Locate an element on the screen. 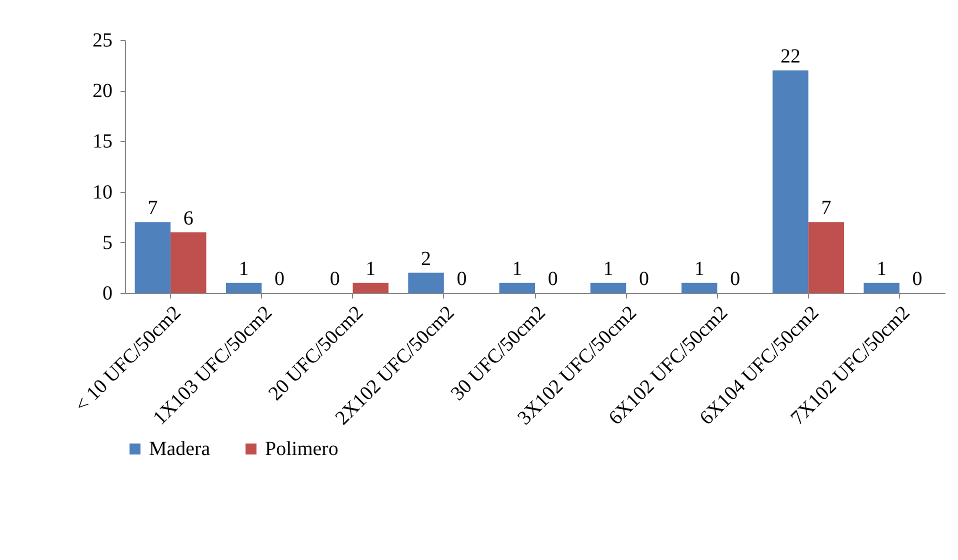 Image resolution: width=958 pixels, height=560 pixels. legend-label: Polimero is located at coordinates (301, 449).